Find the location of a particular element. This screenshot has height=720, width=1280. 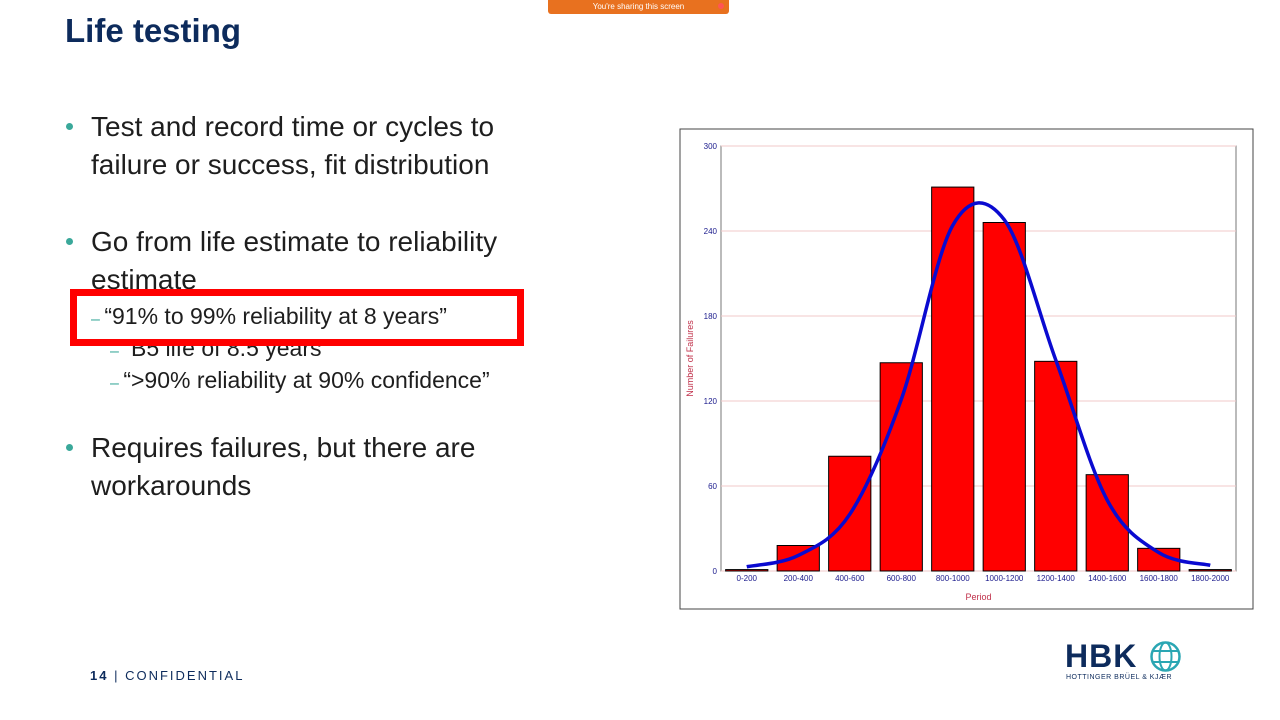

sub-bullet: – “>90% reliability at 90% confidence” is located at coordinates (300, 380).